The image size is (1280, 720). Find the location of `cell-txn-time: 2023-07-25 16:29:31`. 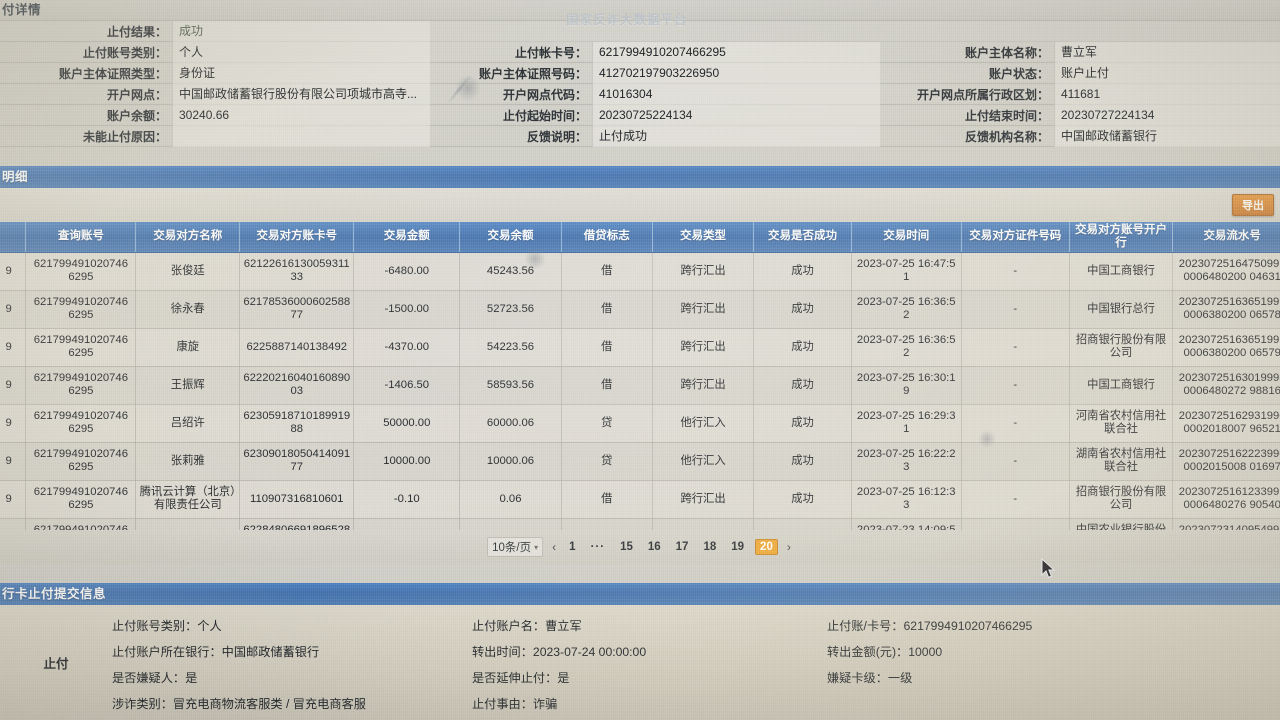

cell-txn-time: 2023-07-25 16:29:31 is located at coordinates (906, 423).